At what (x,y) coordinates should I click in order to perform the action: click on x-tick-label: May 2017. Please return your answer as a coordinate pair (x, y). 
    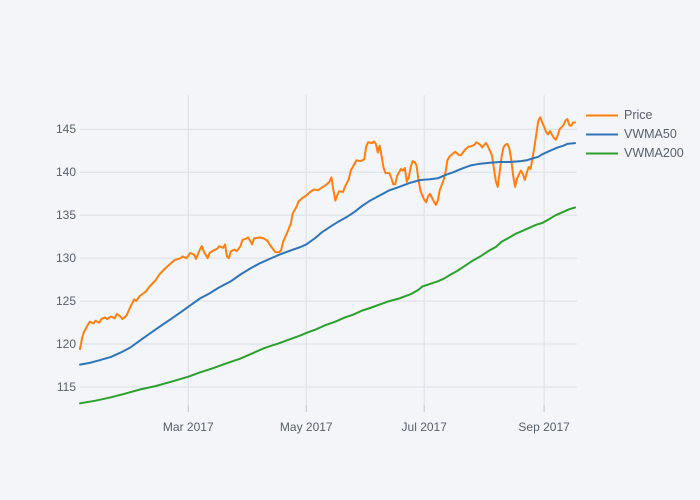
    Looking at the image, I should click on (306, 427).